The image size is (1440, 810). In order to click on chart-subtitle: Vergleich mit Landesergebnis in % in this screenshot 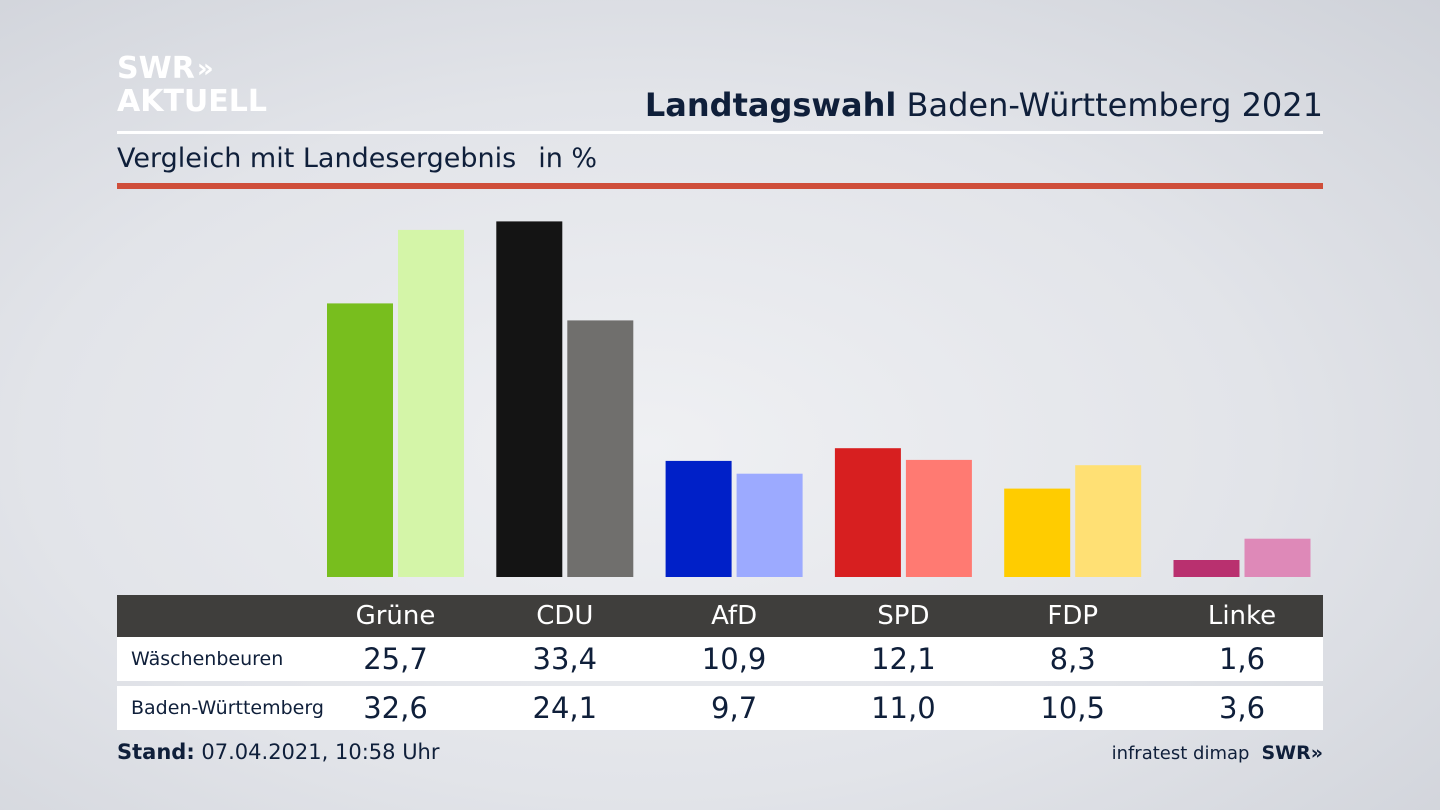, I will do `click(357, 158)`.